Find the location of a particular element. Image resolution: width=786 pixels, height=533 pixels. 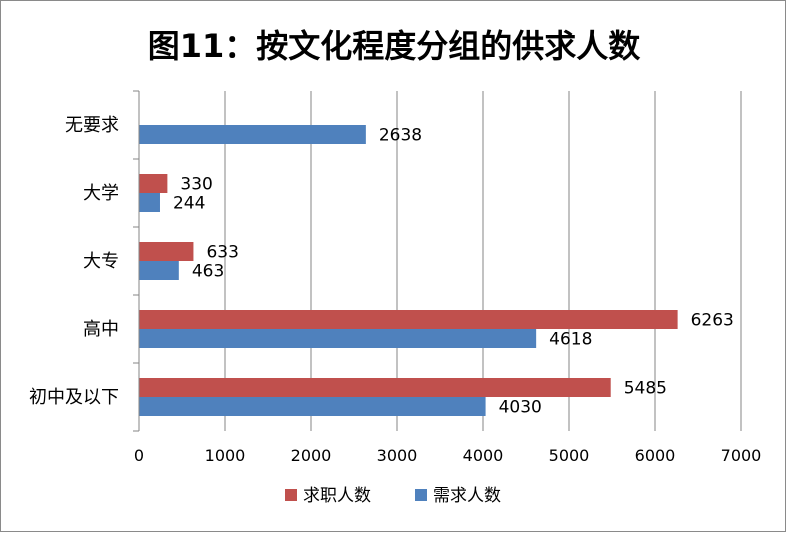

data-label: 2638 is located at coordinates (400, 136).